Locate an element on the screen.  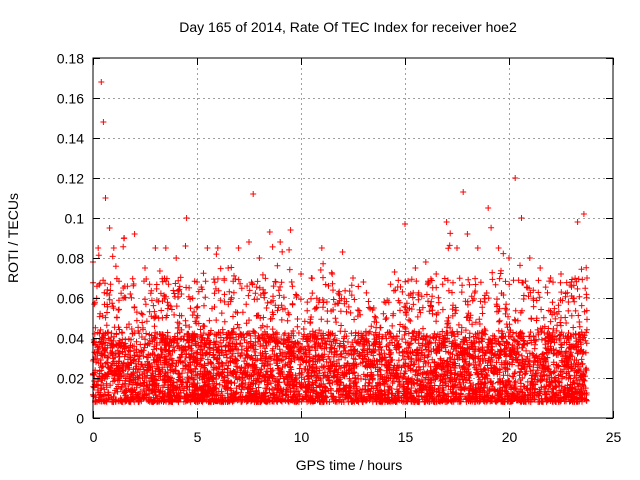
y-tick-label: 0.04 is located at coordinates (70, 339).